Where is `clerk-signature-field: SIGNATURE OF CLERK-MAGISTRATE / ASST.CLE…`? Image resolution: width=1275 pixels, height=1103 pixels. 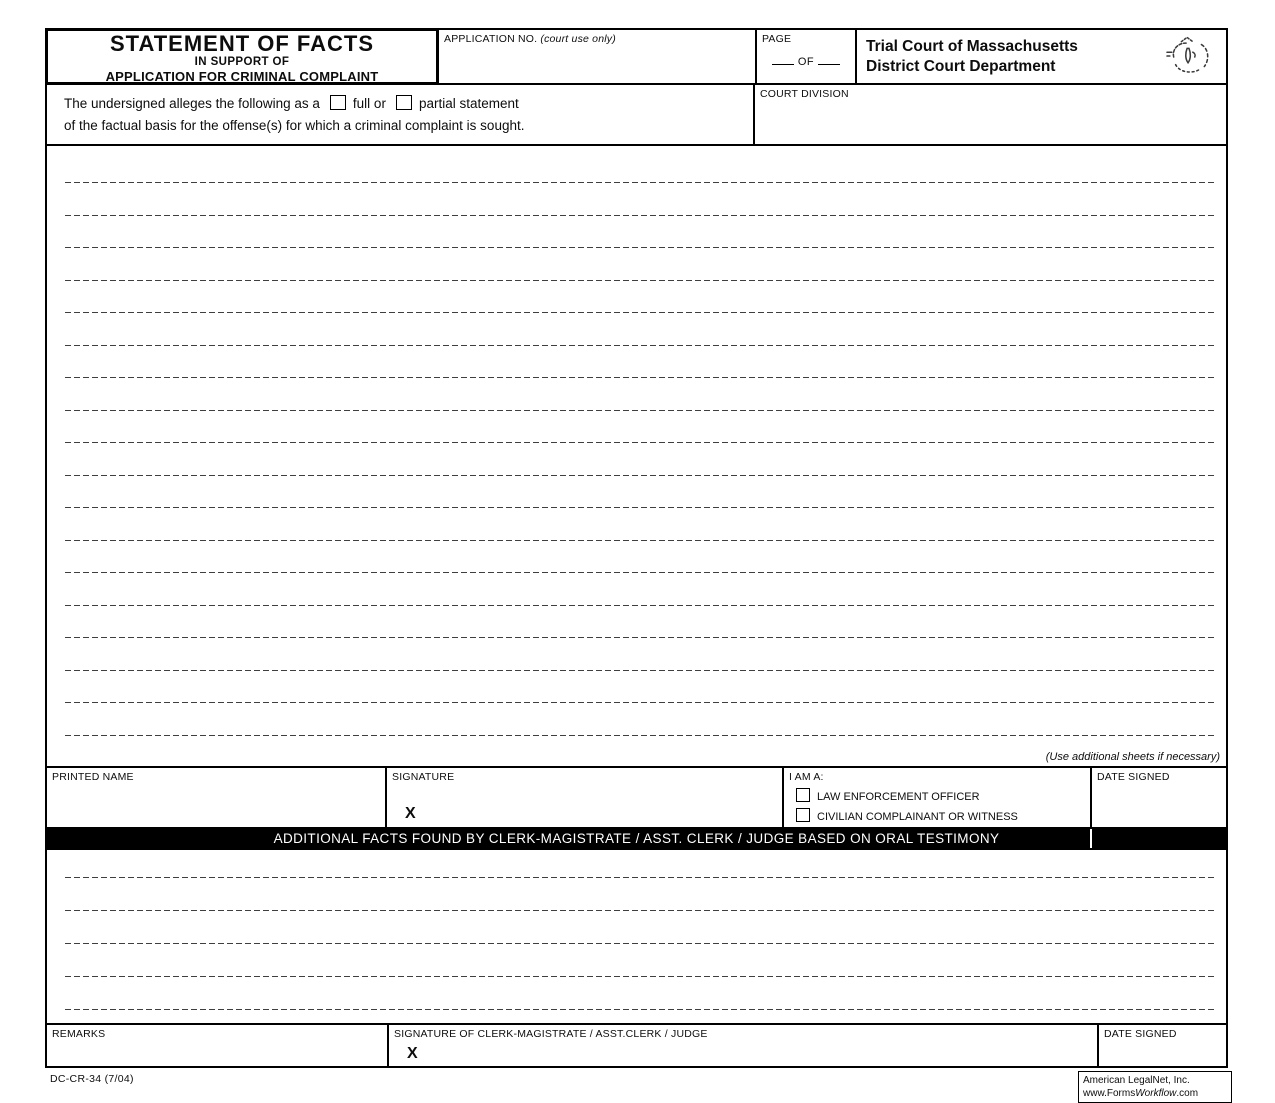
clerk-signature-field: SIGNATURE OF CLERK-MAGISTRATE / ASST.CLE… is located at coordinates (743, 1045).